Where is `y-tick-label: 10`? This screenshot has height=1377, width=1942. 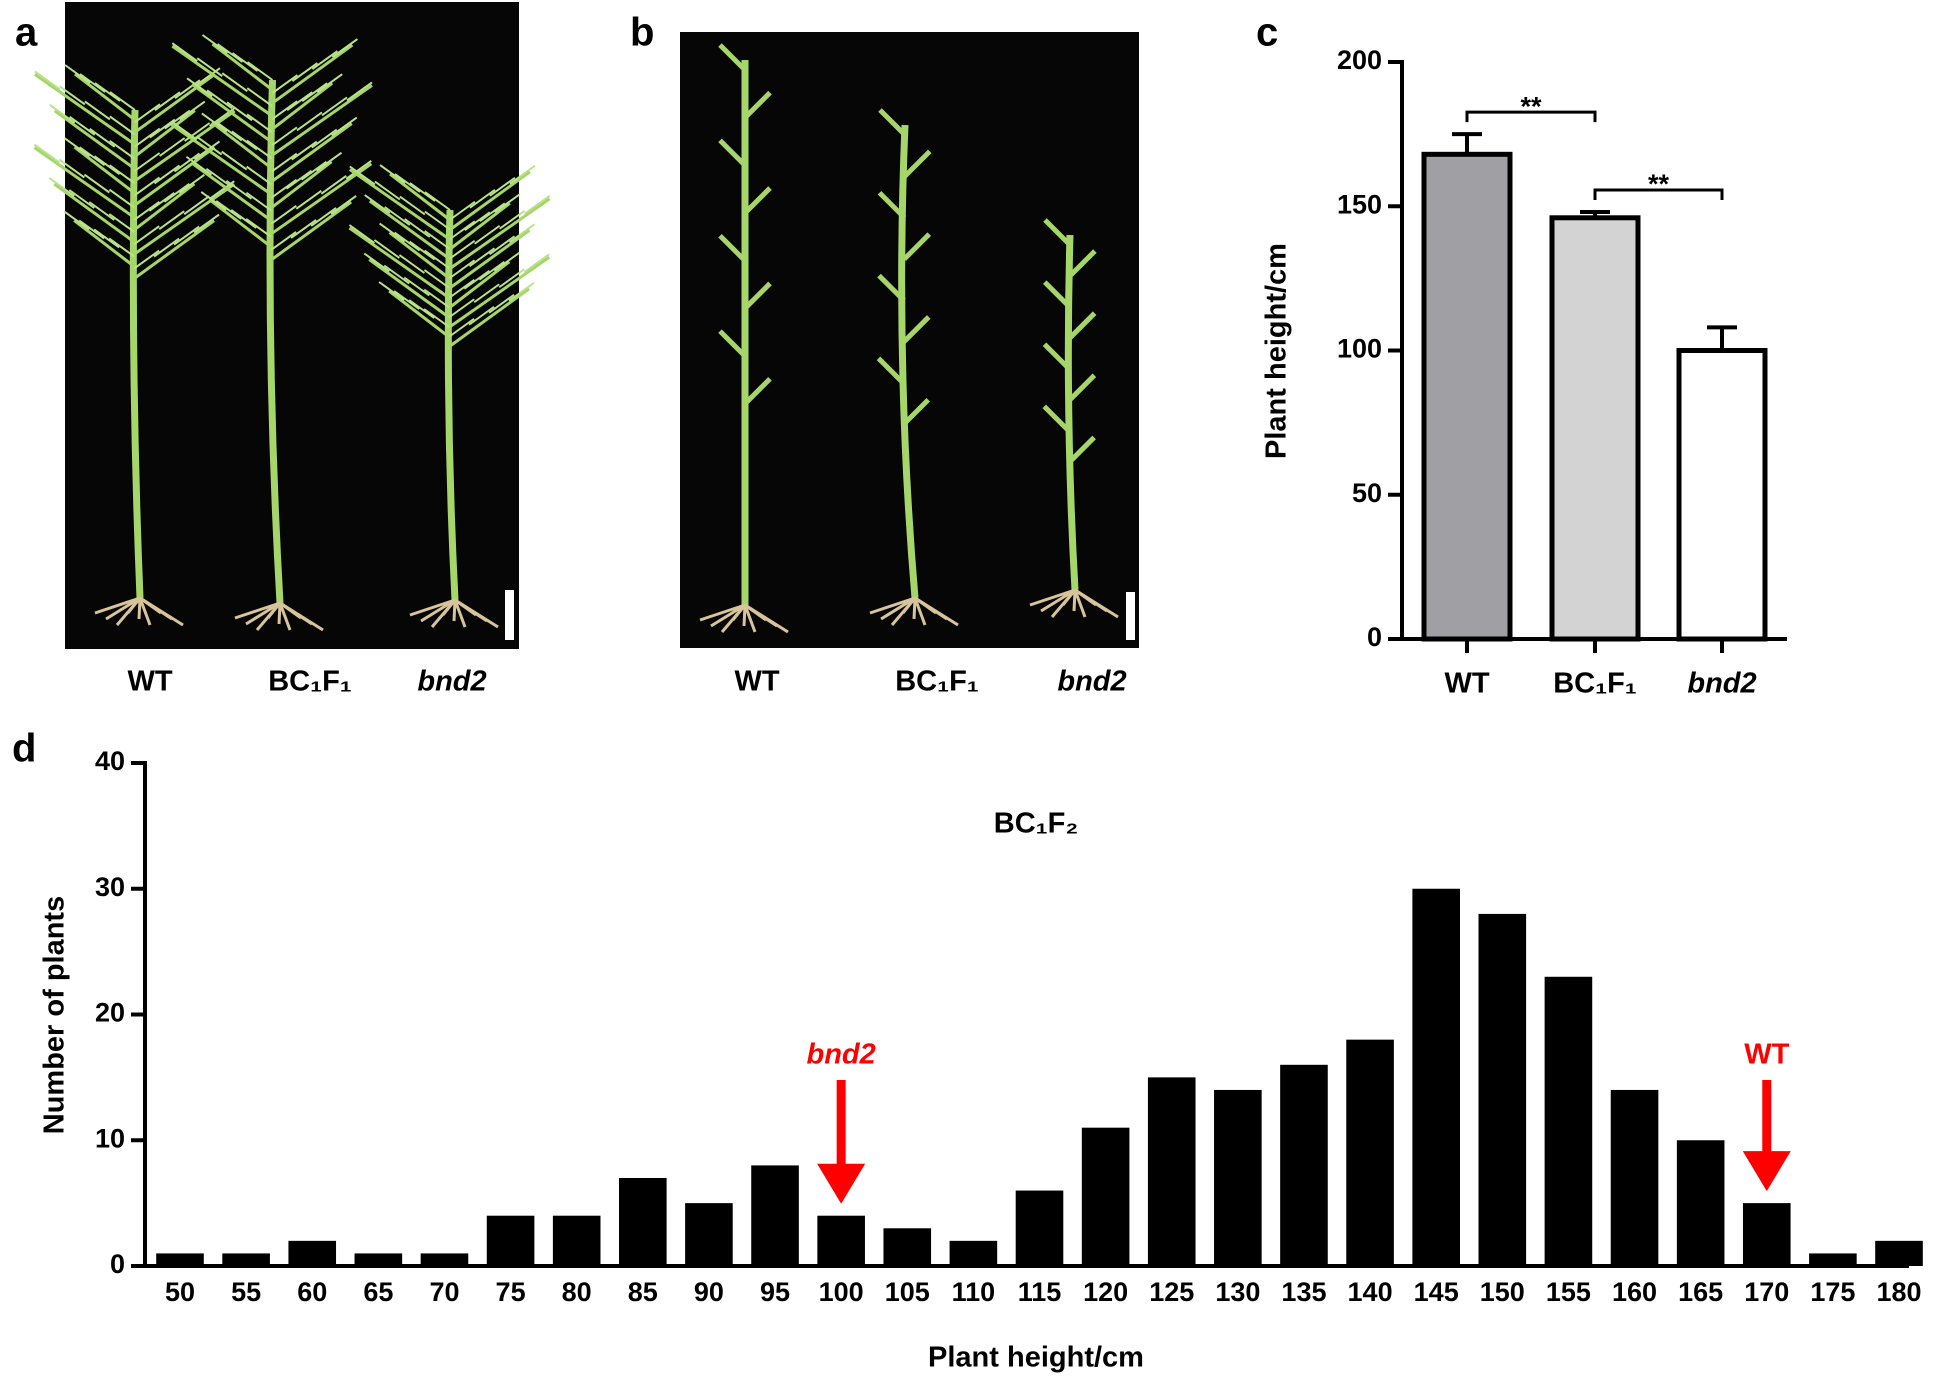
y-tick-label: 10 is located at coordinates (110, 1138).